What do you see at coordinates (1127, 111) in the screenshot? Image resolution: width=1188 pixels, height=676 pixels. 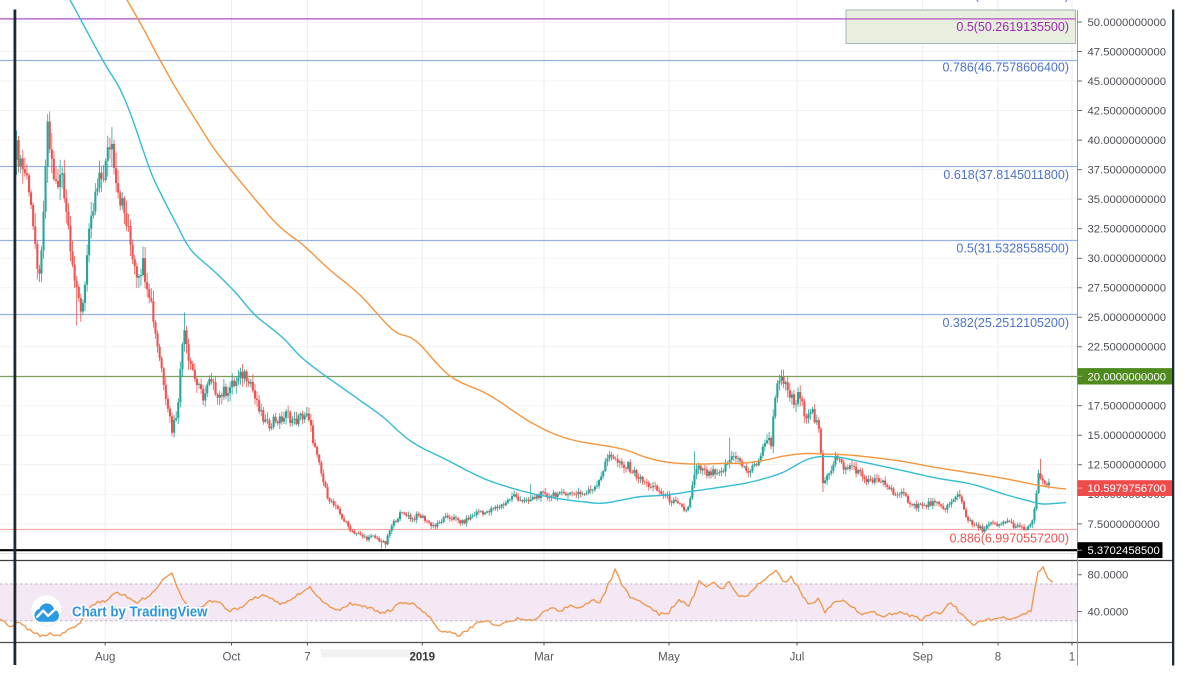 I see `svg-text: 42.5000000000` at bounding box center [1127, 111].